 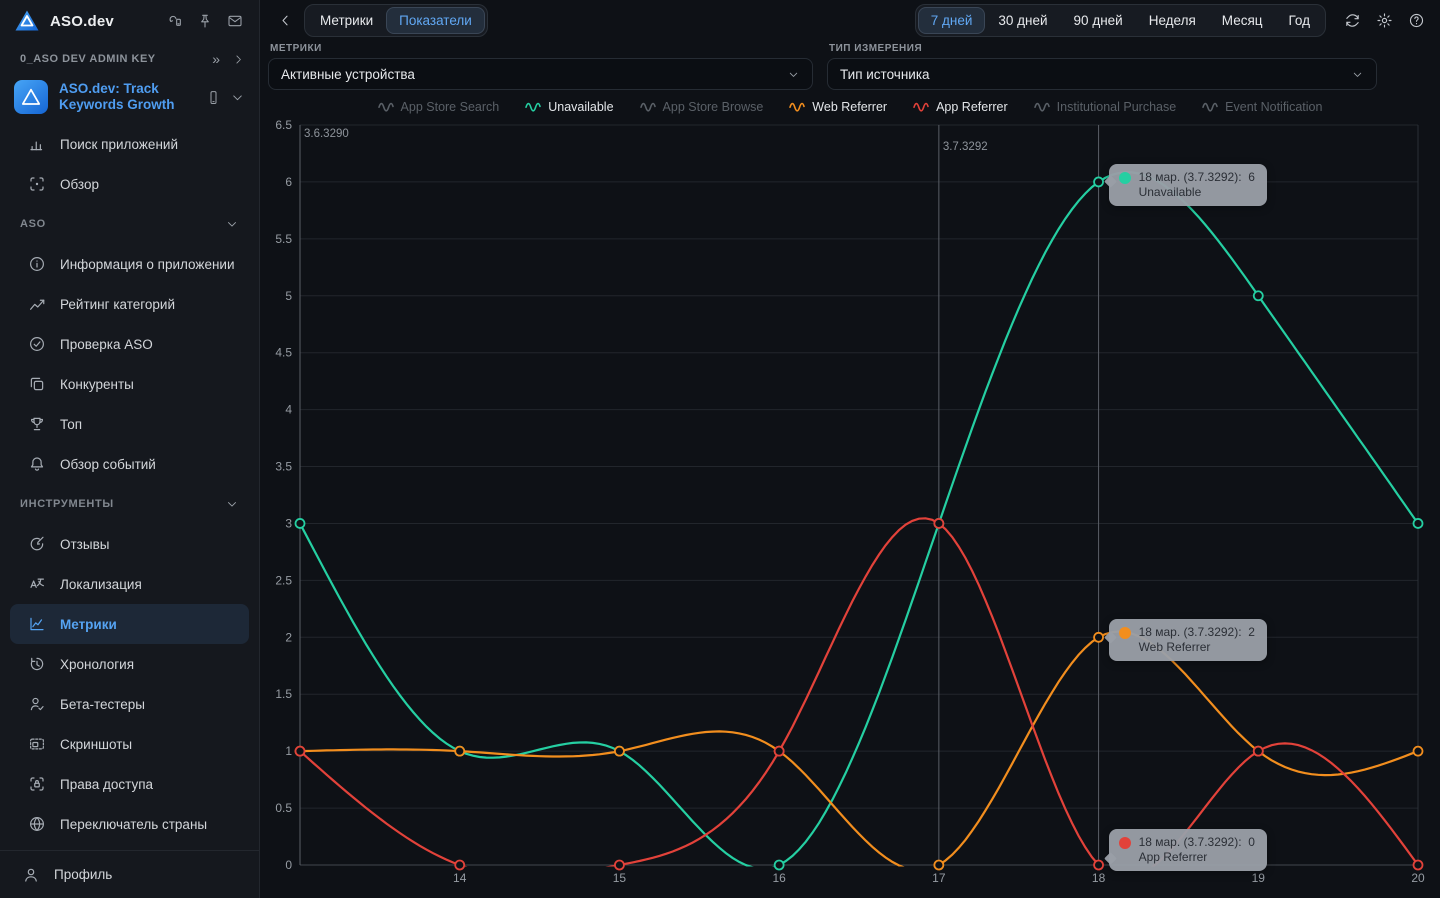 What do you see at coordinates (283, 467) in the screenshot?
I see `svg-text: 3.5` at bounding box center [283, 467].